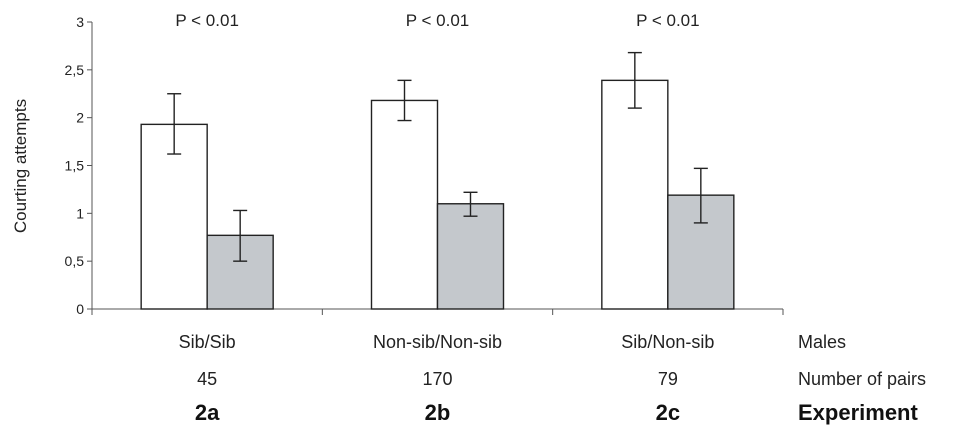 The width and height of the screenshot is (970, 427). What do you see at coordinates (437, 379) in the screenshot?
I see `pairs-count: 170` at bounding box center [437, 379].